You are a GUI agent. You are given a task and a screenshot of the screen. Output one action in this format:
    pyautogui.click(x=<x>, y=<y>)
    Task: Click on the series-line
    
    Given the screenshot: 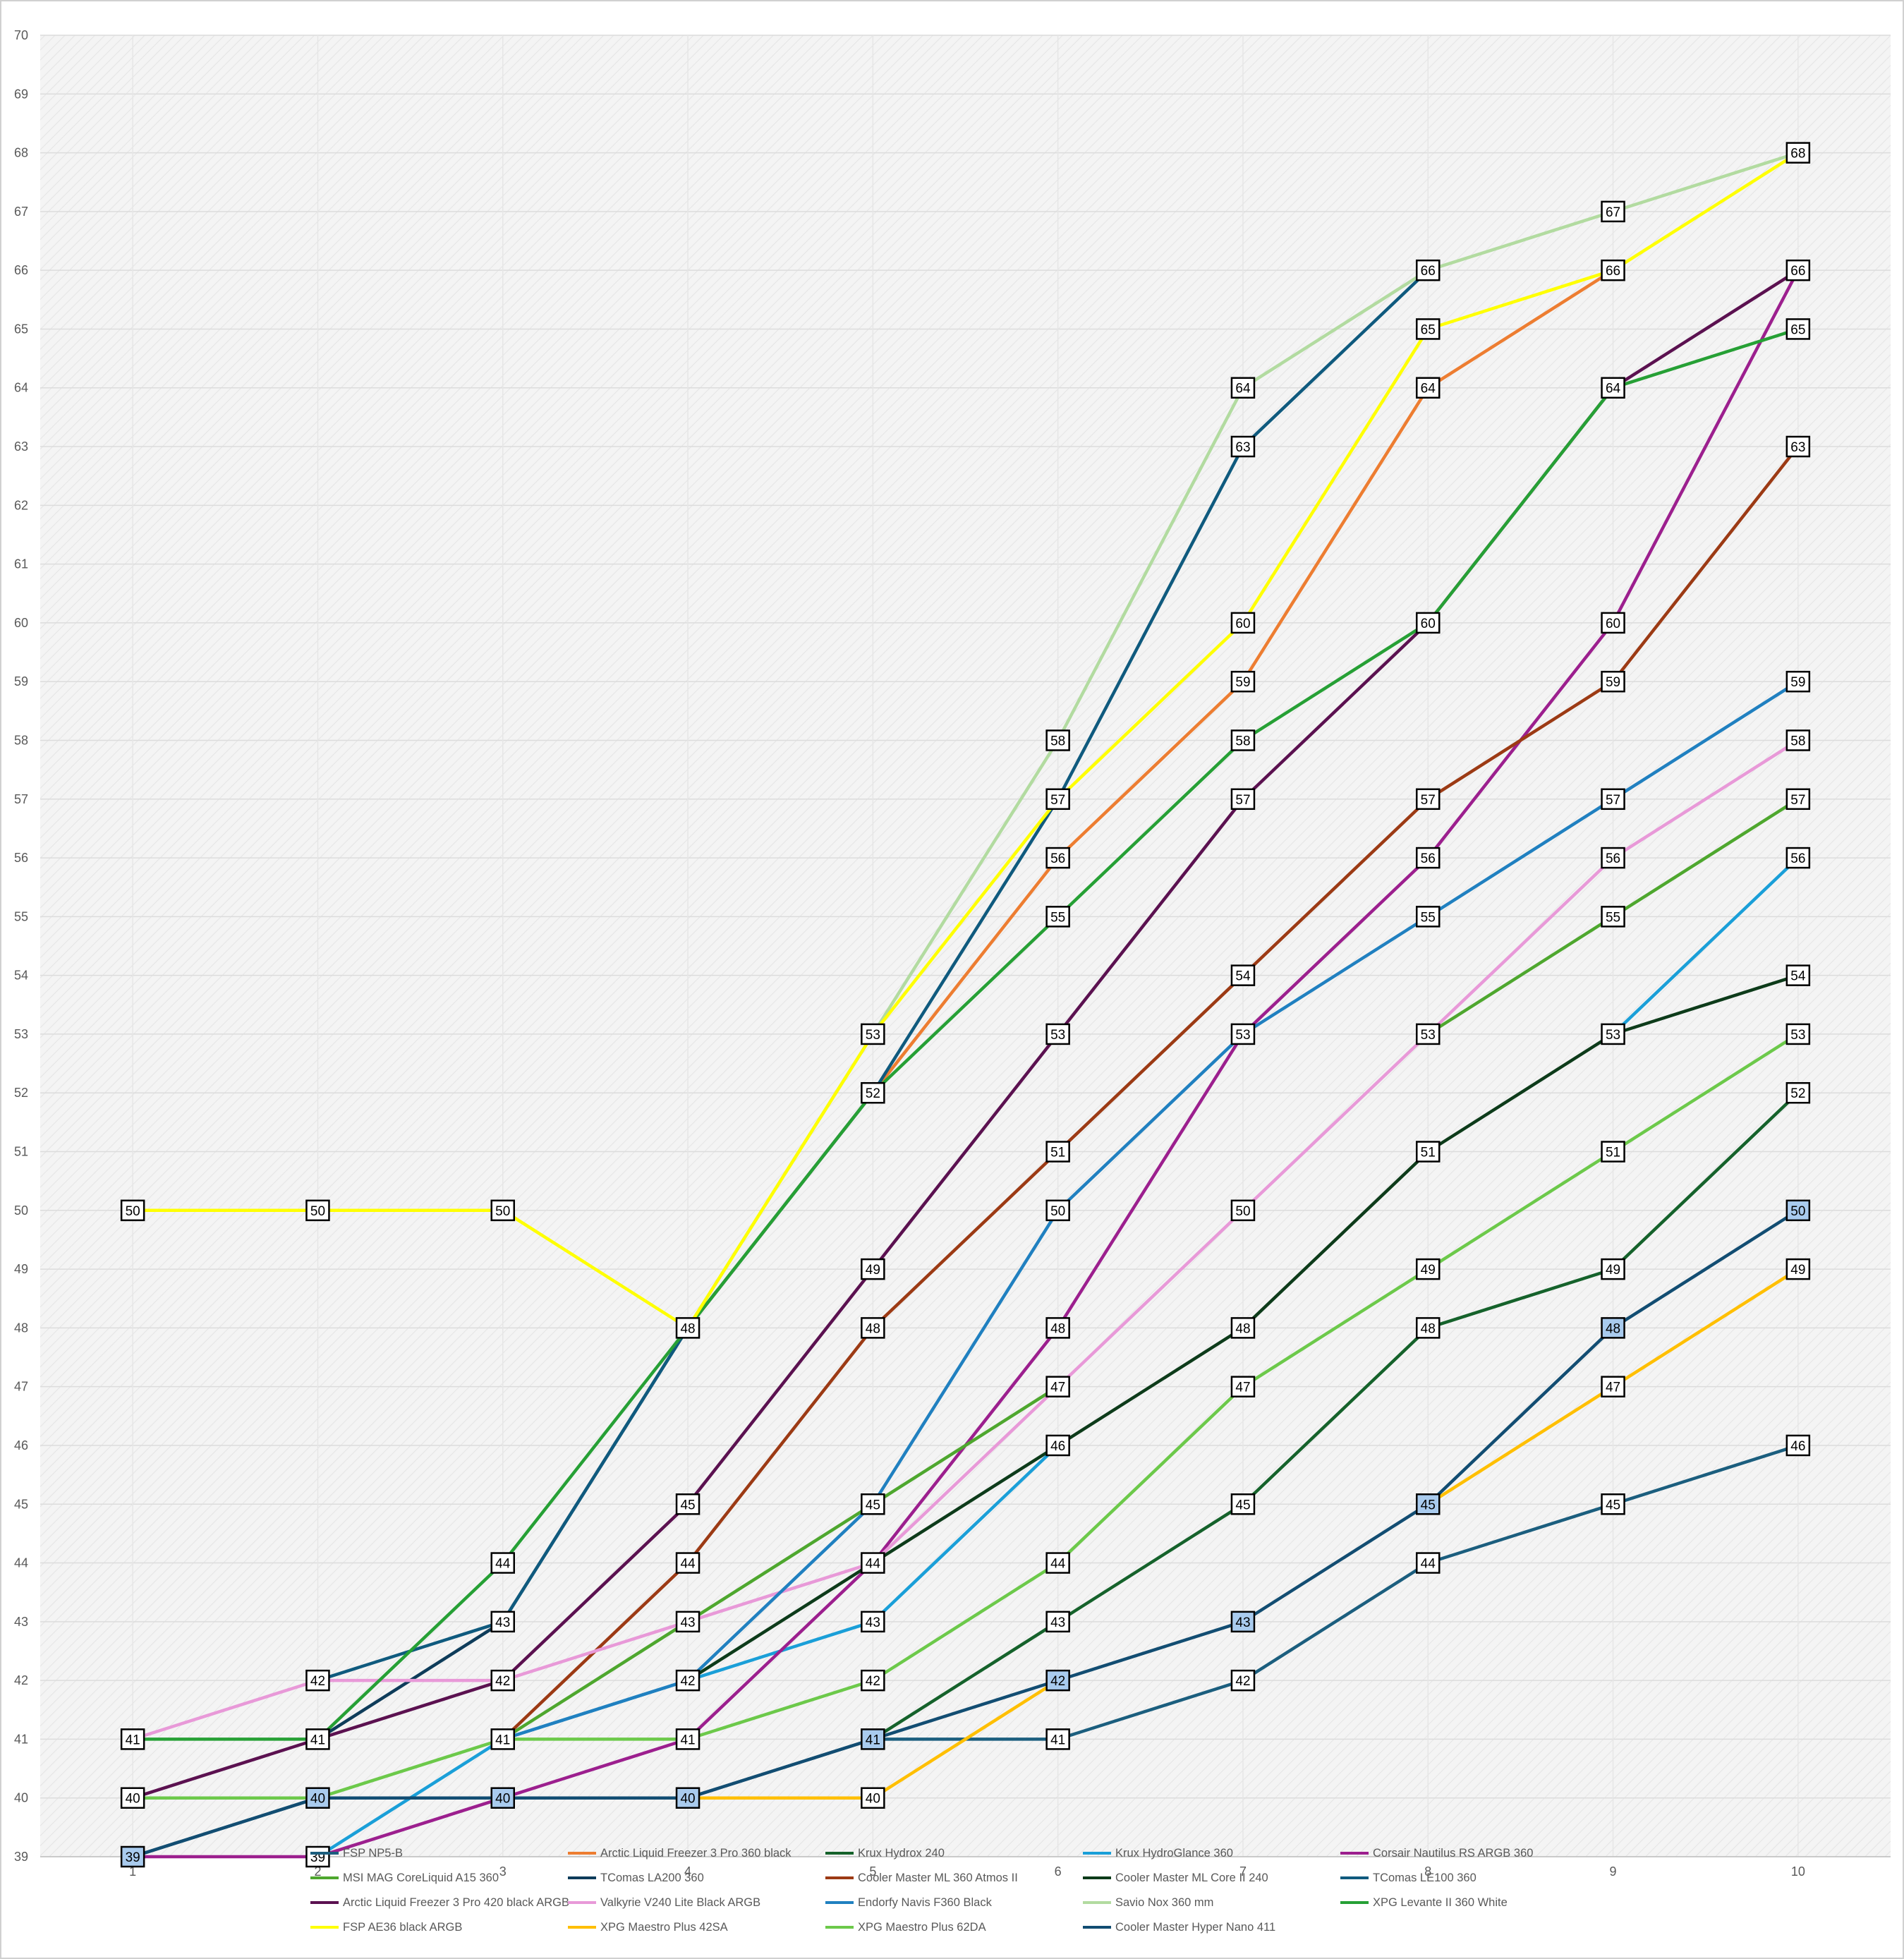 What is the action you would take?
    pyautogui.click(x=780, y=1563)
    